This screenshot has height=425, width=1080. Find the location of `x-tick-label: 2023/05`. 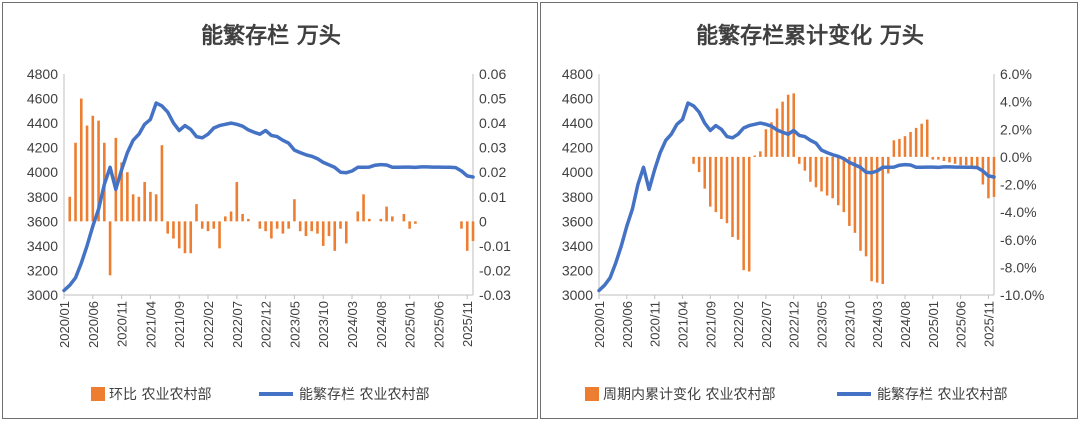

x-tick-label: 2023/05 is located at coordinates (294, 324).